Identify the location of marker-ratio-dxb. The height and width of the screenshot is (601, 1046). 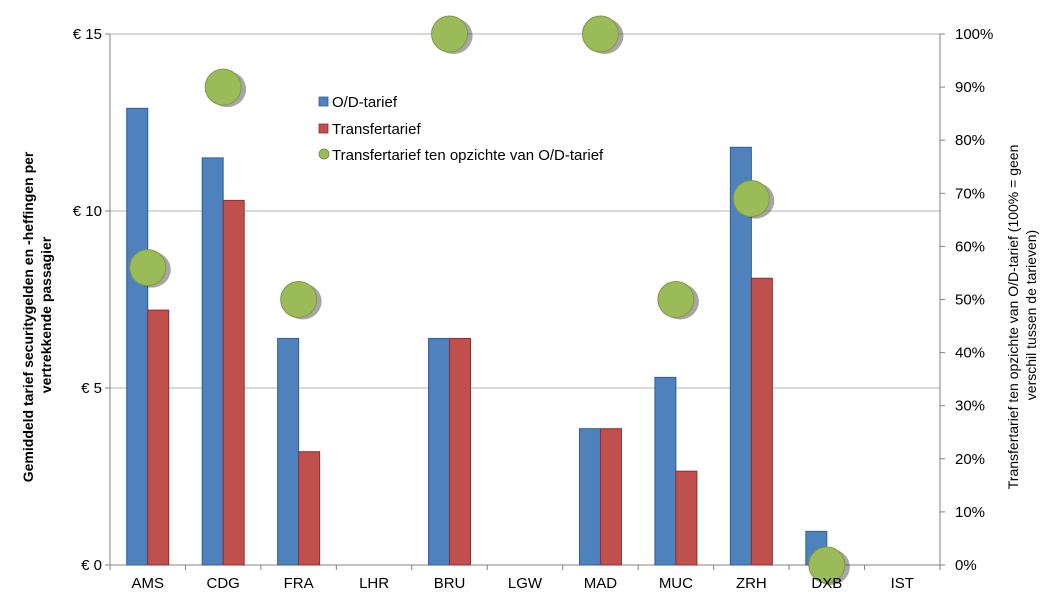
(827, 565).